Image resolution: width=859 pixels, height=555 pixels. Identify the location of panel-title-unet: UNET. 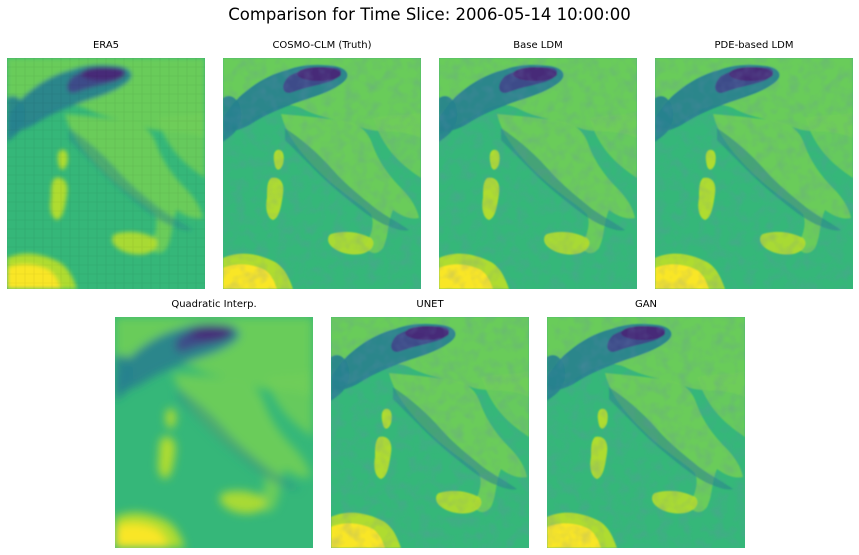
(430, 304).